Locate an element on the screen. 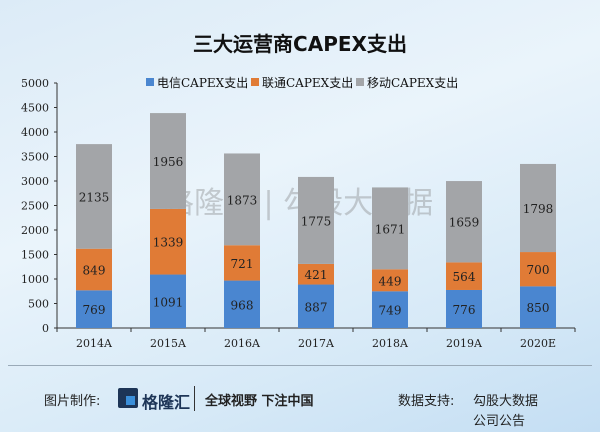 This screenshot has width=600, height=432. data-label: 1775 is located at coordinates (316, 221).